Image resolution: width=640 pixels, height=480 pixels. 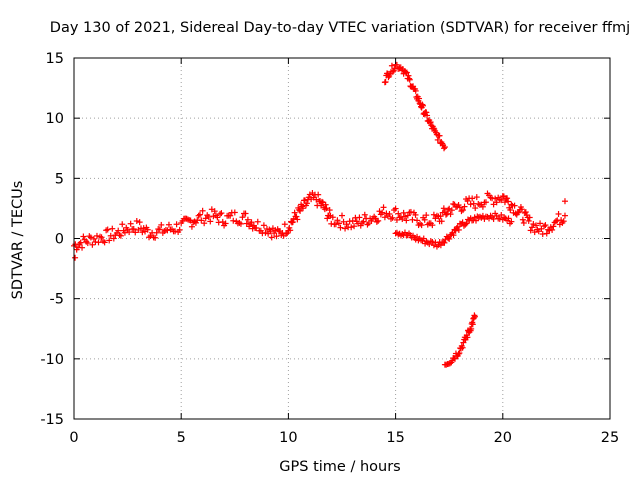 What do you see at coordinates (73, 438) in the screenshot?
I see `x-tick-label: 0` at bounding box center [73, 438].